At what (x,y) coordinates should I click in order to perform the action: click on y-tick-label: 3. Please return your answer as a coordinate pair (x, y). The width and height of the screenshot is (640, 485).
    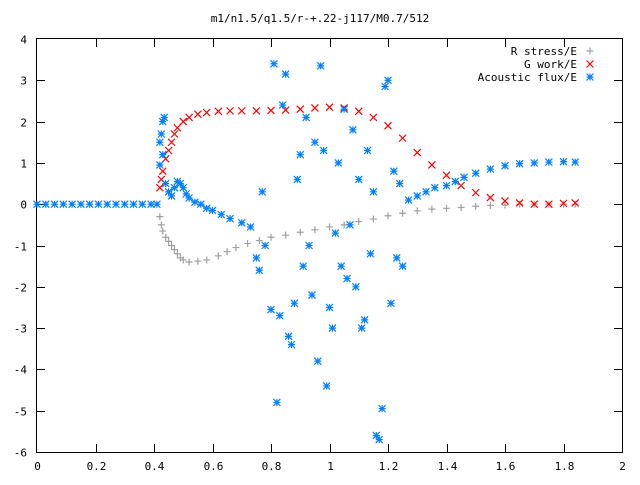
    Looking at the image, I should click on (23, 81).